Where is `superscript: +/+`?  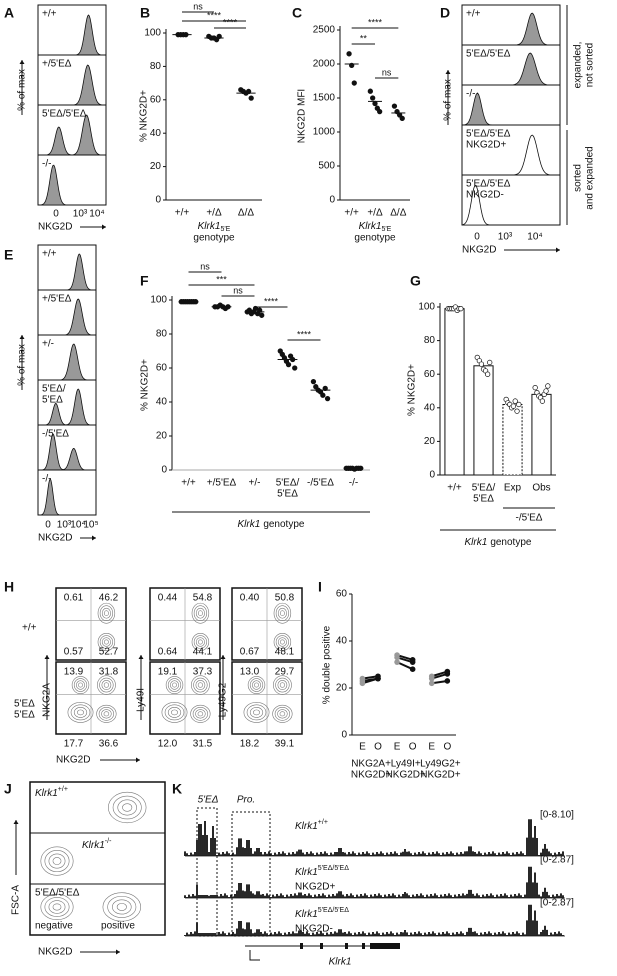
superscript: +/+ is located at coordinates (63, 789).